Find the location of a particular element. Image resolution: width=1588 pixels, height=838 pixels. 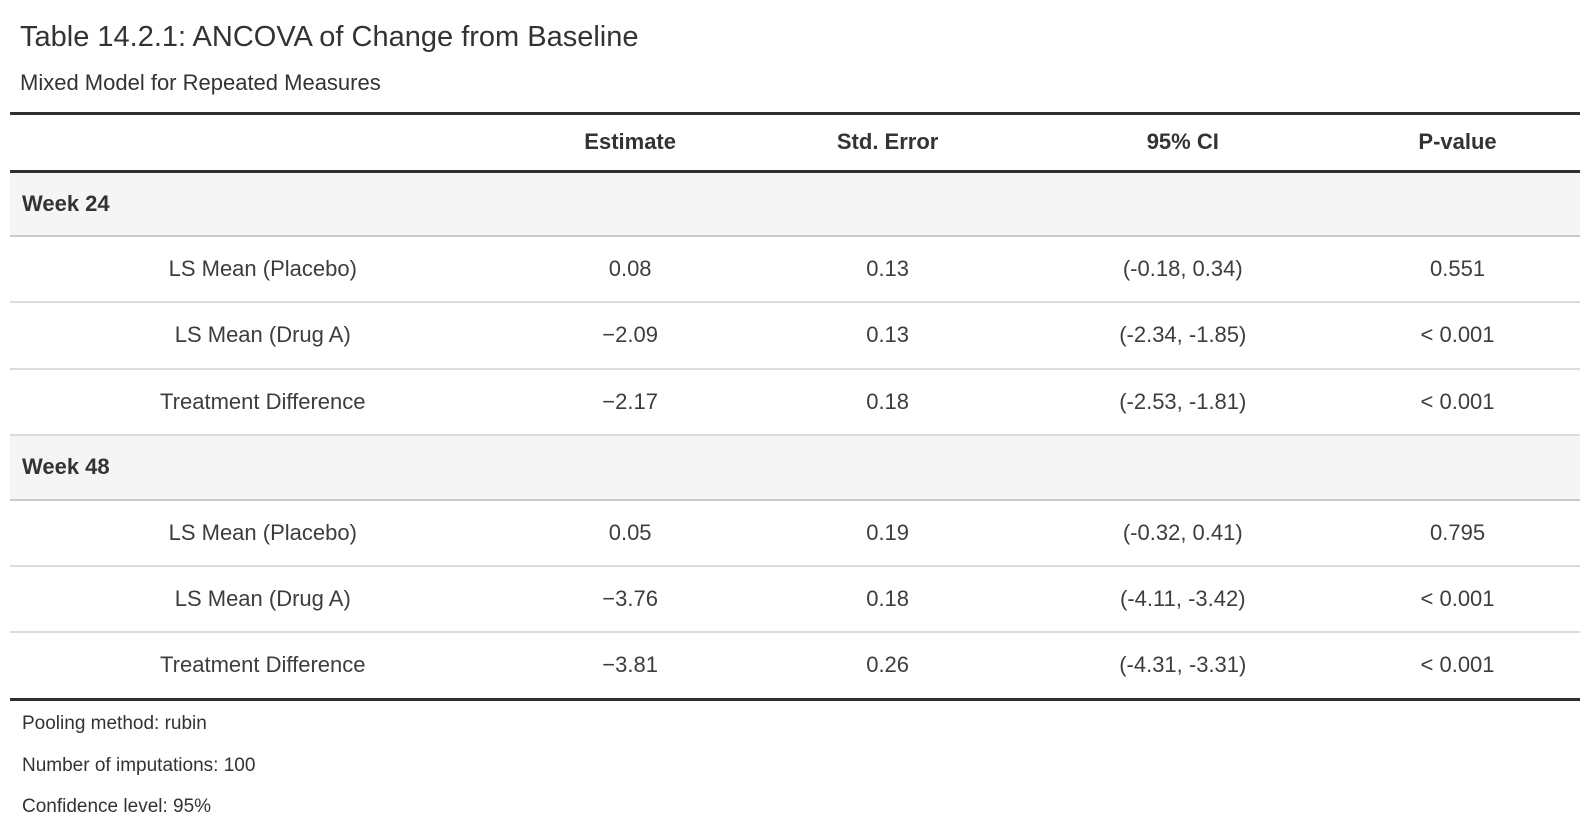

footnote: Pooling method: rubin is located at coordinates (114, 723).